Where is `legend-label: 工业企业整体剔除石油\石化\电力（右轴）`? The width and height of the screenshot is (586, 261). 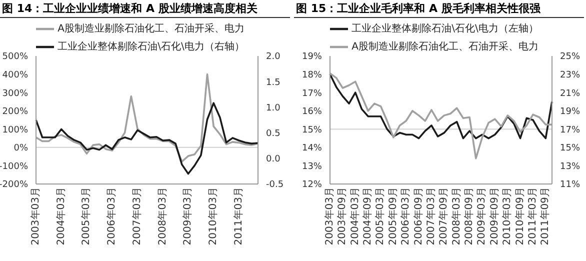 legend-label: 工业企业整体剔除石油\石化\电力（右轴） is located at coordinates (151, 47).